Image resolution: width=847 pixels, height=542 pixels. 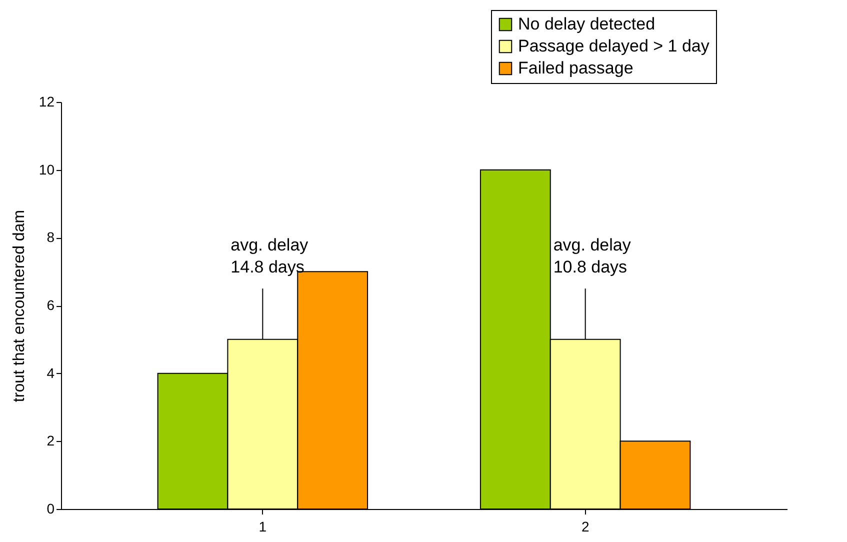 What do you see at coordinates (269, 256) in the screenshot?
I see `annotation: avg. delay 14.8 days` at bounding box center [269, 256].